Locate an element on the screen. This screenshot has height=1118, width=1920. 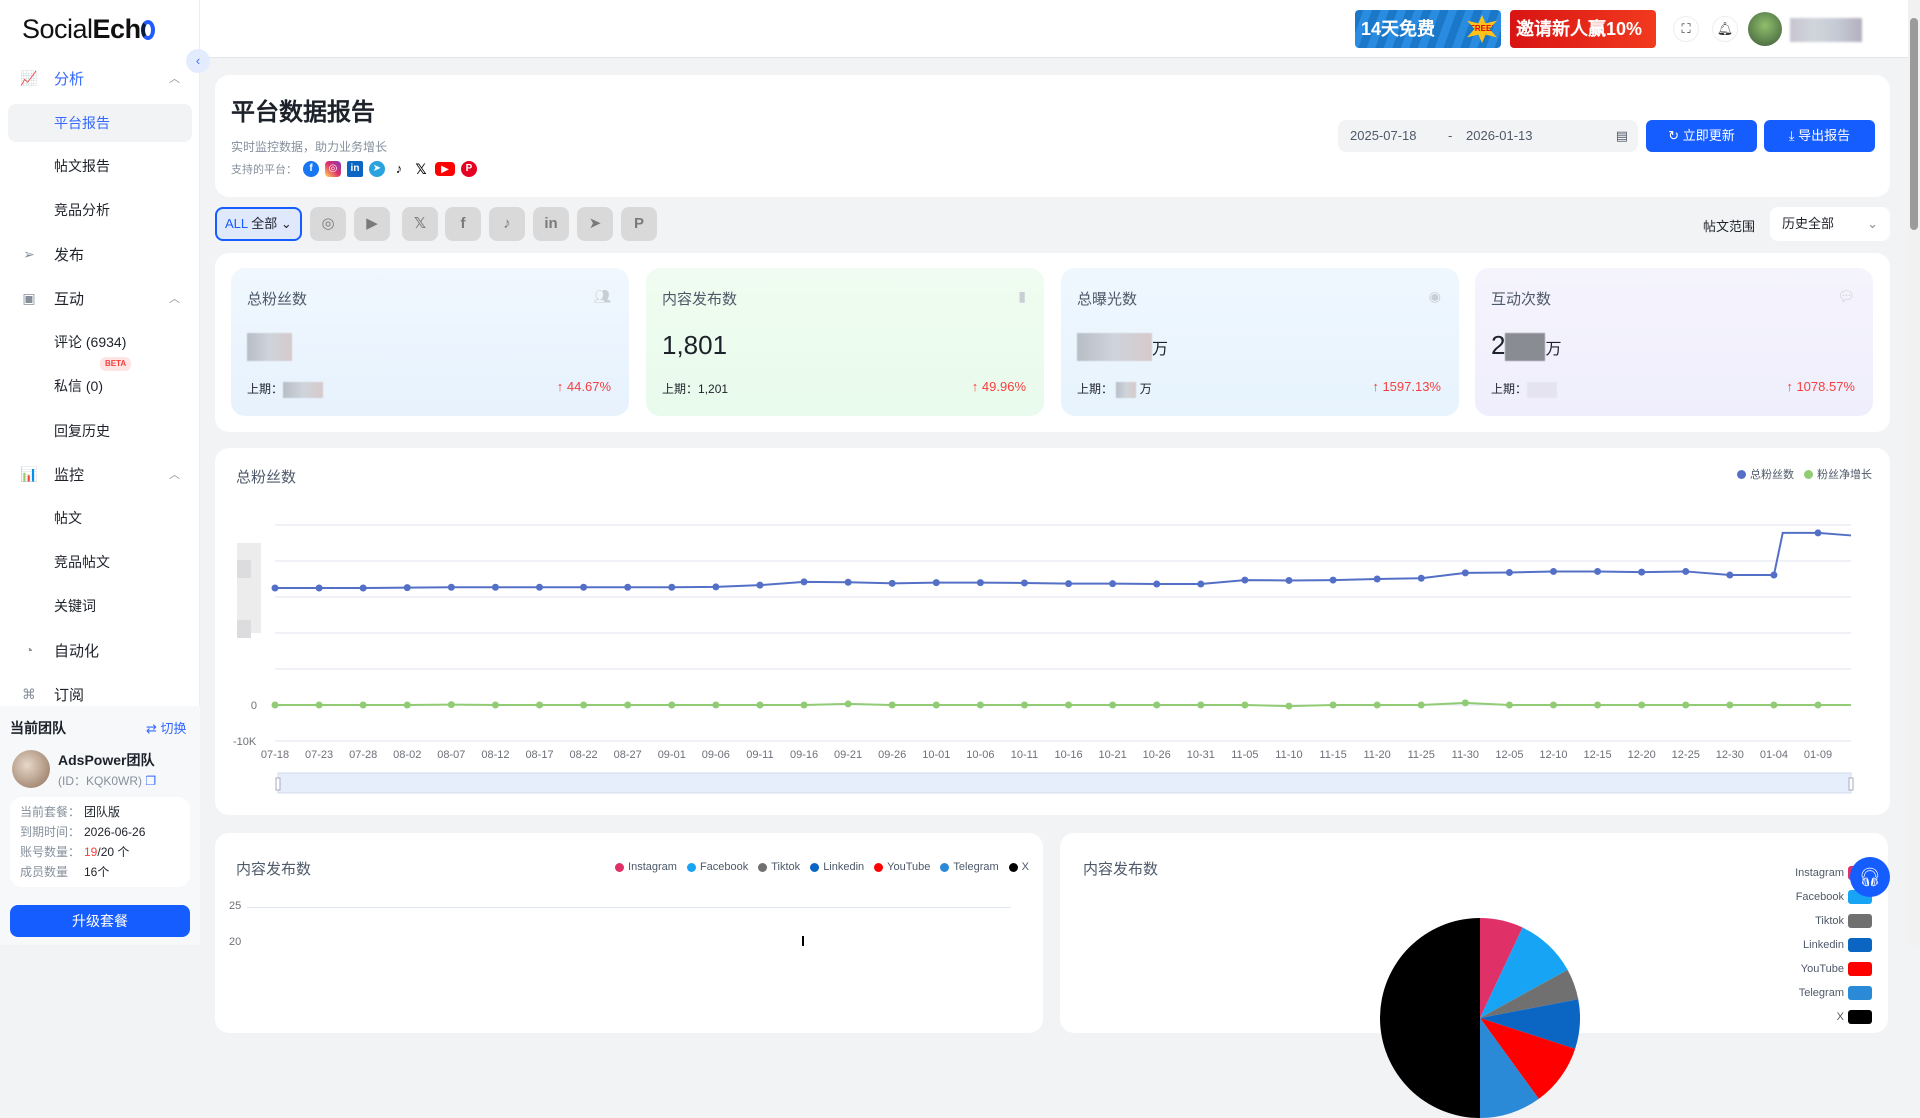
y-tick-label: 20 is located at coordinates (235, 942).